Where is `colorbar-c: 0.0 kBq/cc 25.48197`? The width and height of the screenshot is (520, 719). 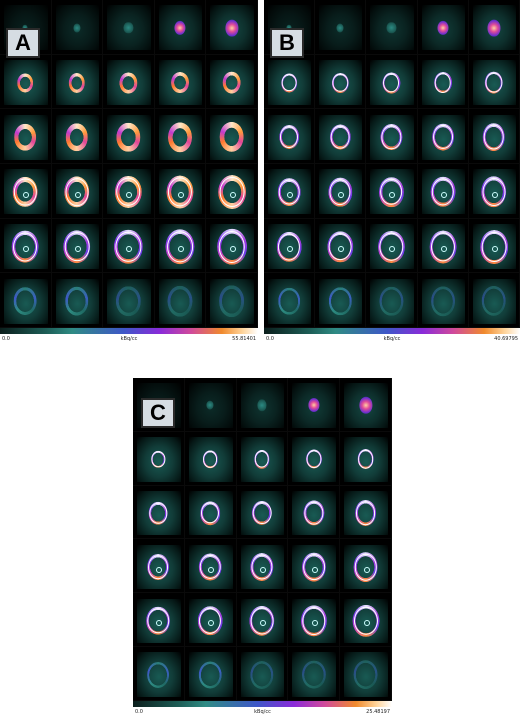 colorbar-c: 0.0 kBq/cc 25.48197 is located at coordinates (262, 710).